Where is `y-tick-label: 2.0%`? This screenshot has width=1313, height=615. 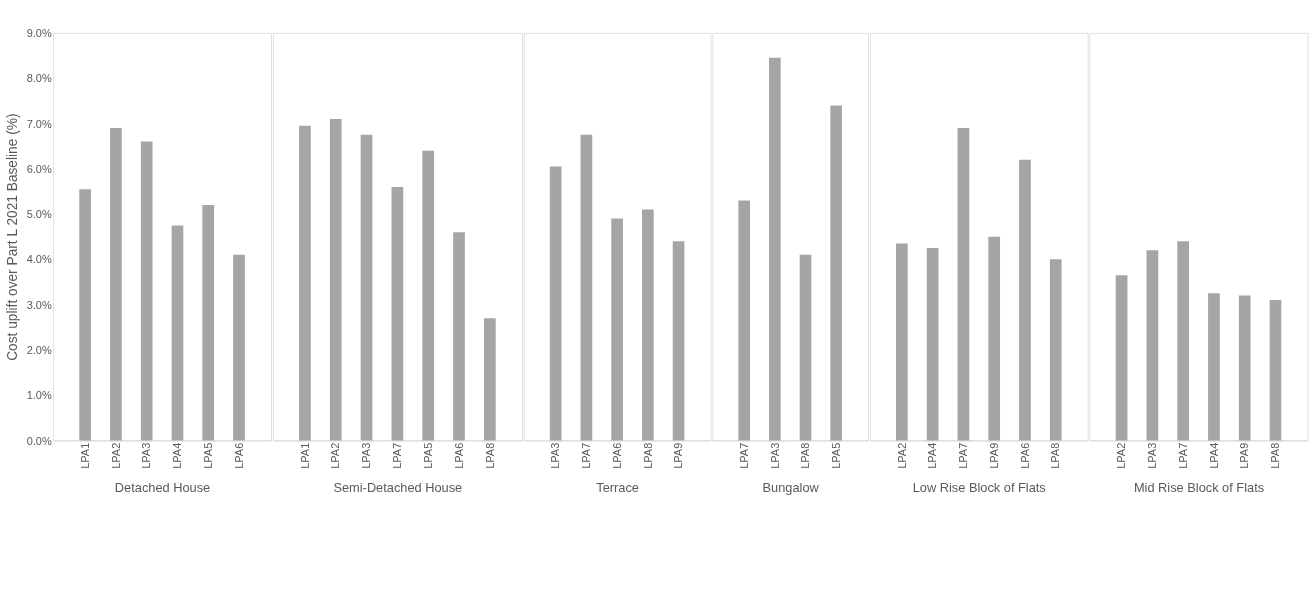 y-tick-label: 2.0% is located at coordinates (39, 350).